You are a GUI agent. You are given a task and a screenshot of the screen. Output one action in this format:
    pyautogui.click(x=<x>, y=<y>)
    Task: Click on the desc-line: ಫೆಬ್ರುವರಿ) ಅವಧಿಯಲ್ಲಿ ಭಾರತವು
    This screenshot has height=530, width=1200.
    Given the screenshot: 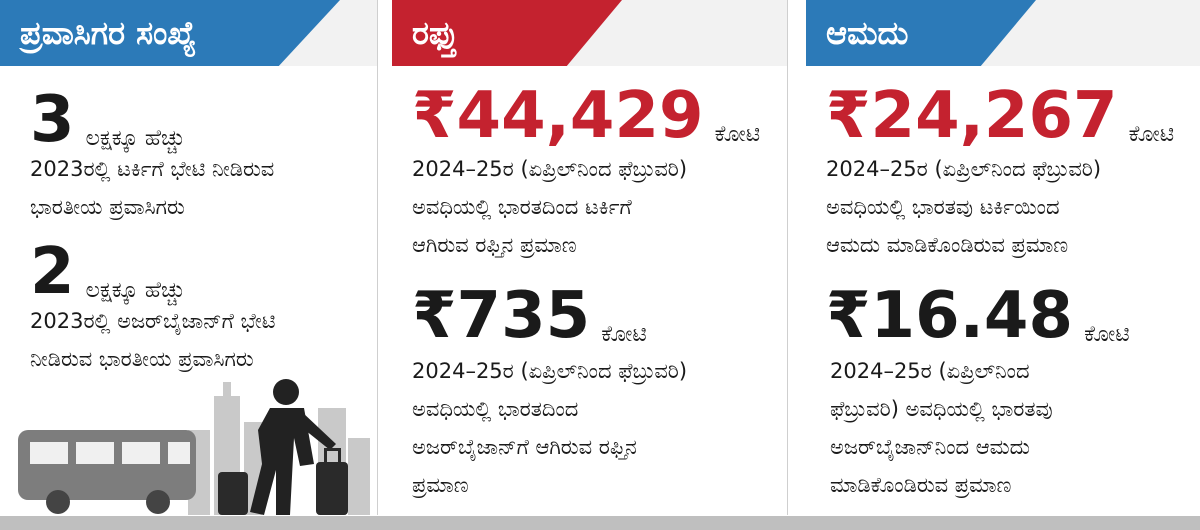 What is the action you would take?
    pyautogui.click(x=941, y=409)
    